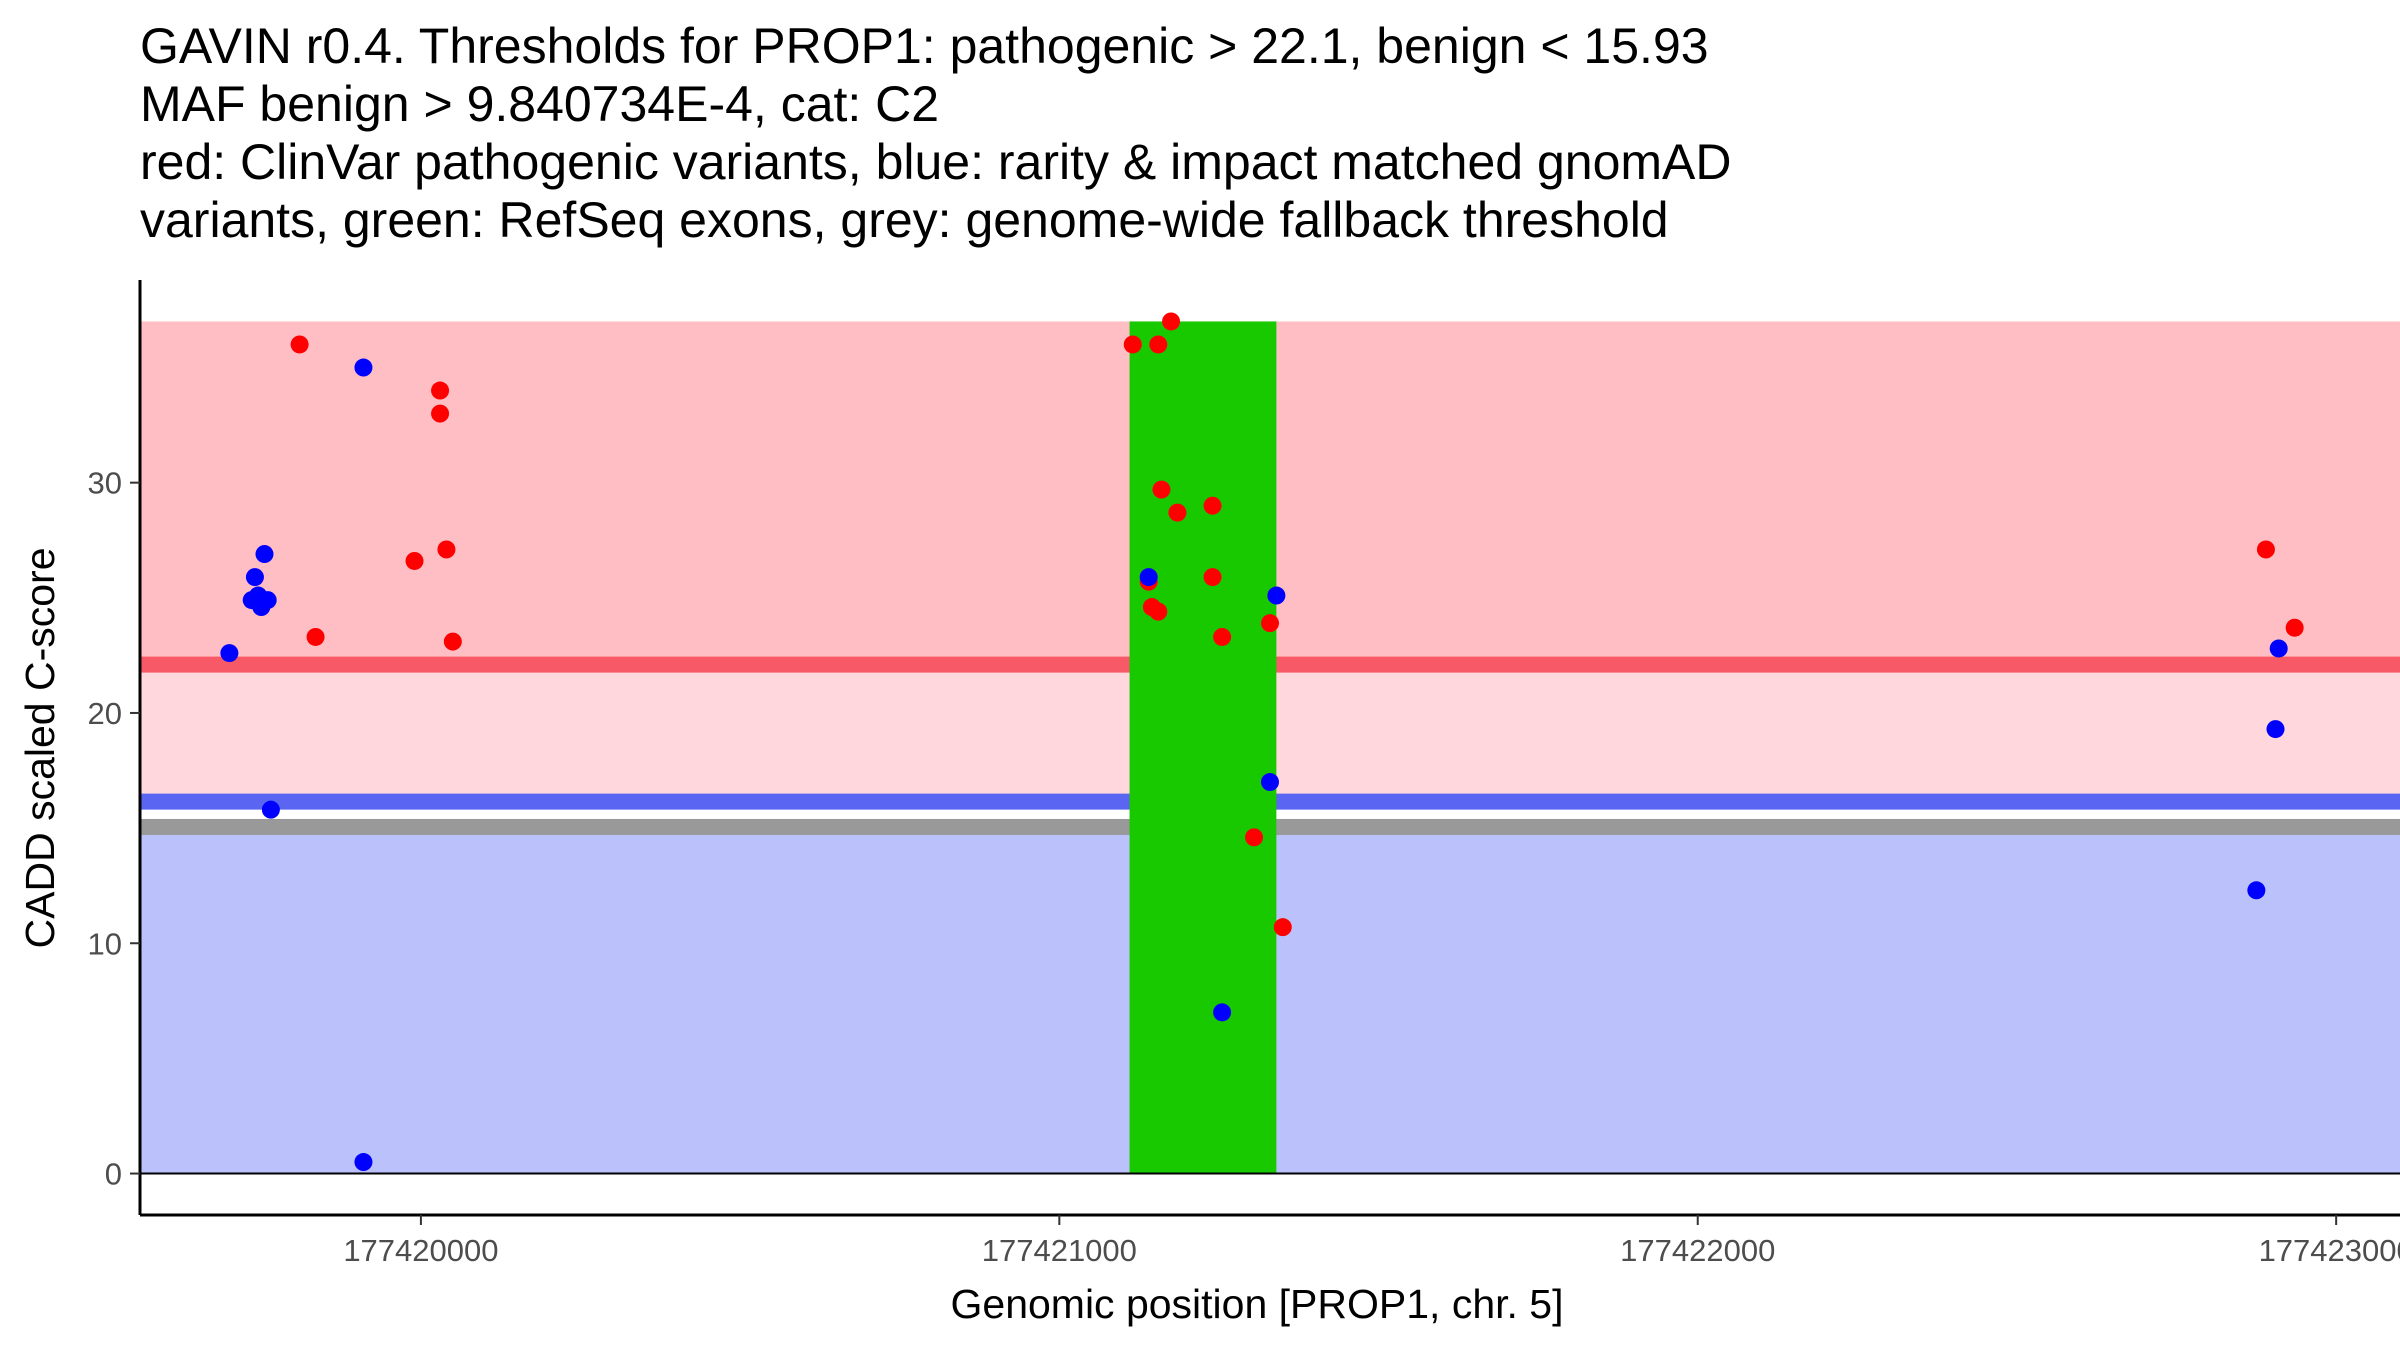 The image size is (2400, 1350). I want to click on exon-bands, so click(1203, 747).